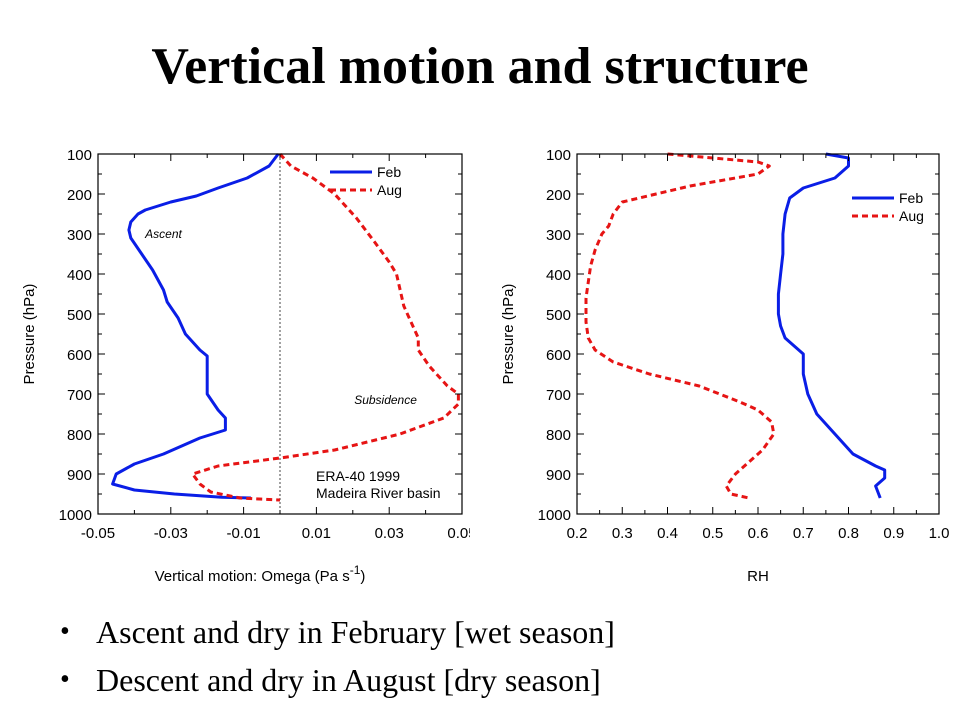 This screenshot has height=720, width=960. I want to click on x-tick-label: 0.01, so click(316, 533).